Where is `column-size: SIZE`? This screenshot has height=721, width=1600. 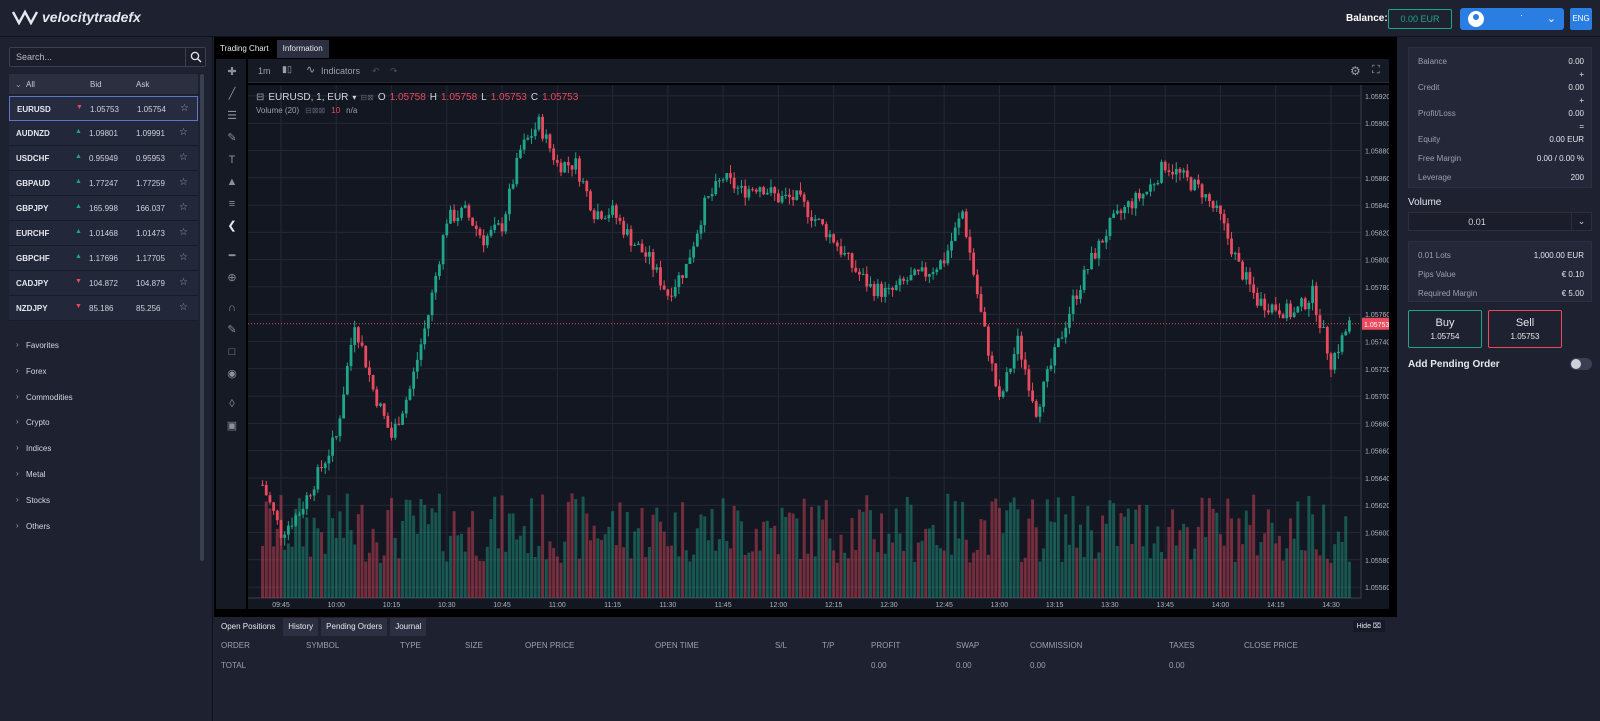 column-size: SIZE is located at coordinates (474, 645).